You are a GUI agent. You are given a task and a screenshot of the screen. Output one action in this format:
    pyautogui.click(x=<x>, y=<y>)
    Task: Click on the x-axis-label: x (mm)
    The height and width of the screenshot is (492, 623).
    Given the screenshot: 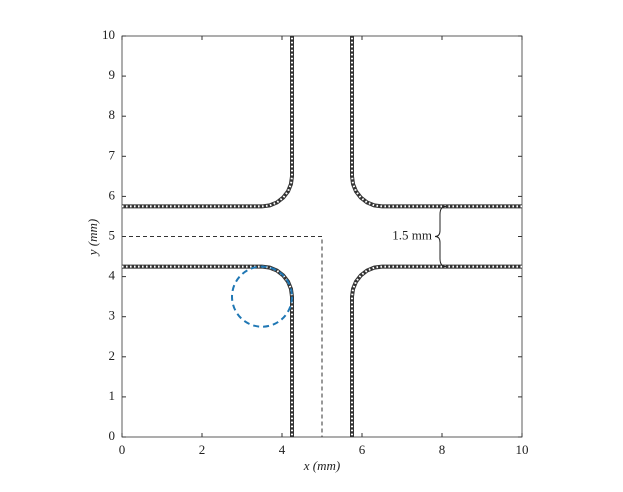 What is the action you would take?
    pyautogui.click(x=321, y=465)
    